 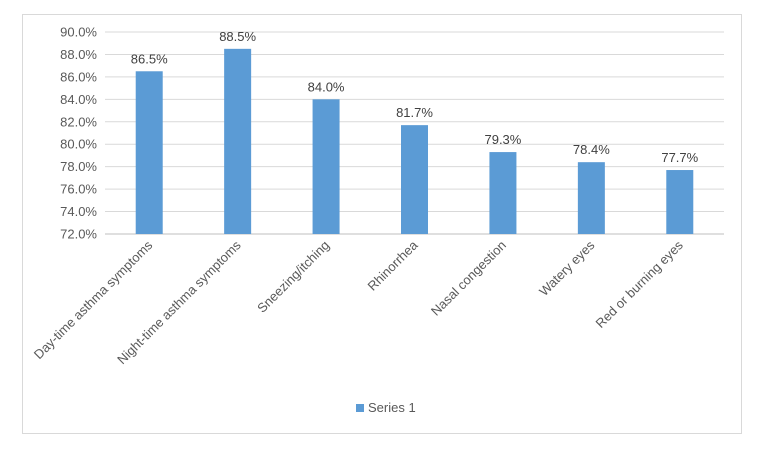 I want to click on y-tick-label: 72.0%, so click(x=78, y=234).